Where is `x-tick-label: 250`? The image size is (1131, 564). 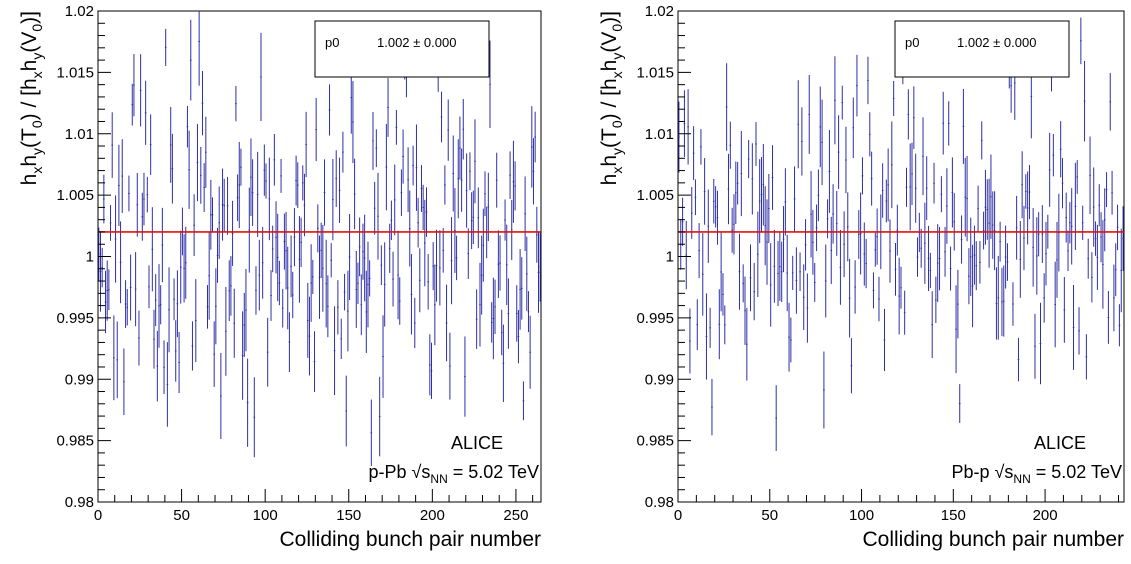 x-tick-label: 250 is located at coordinates (515, 515).